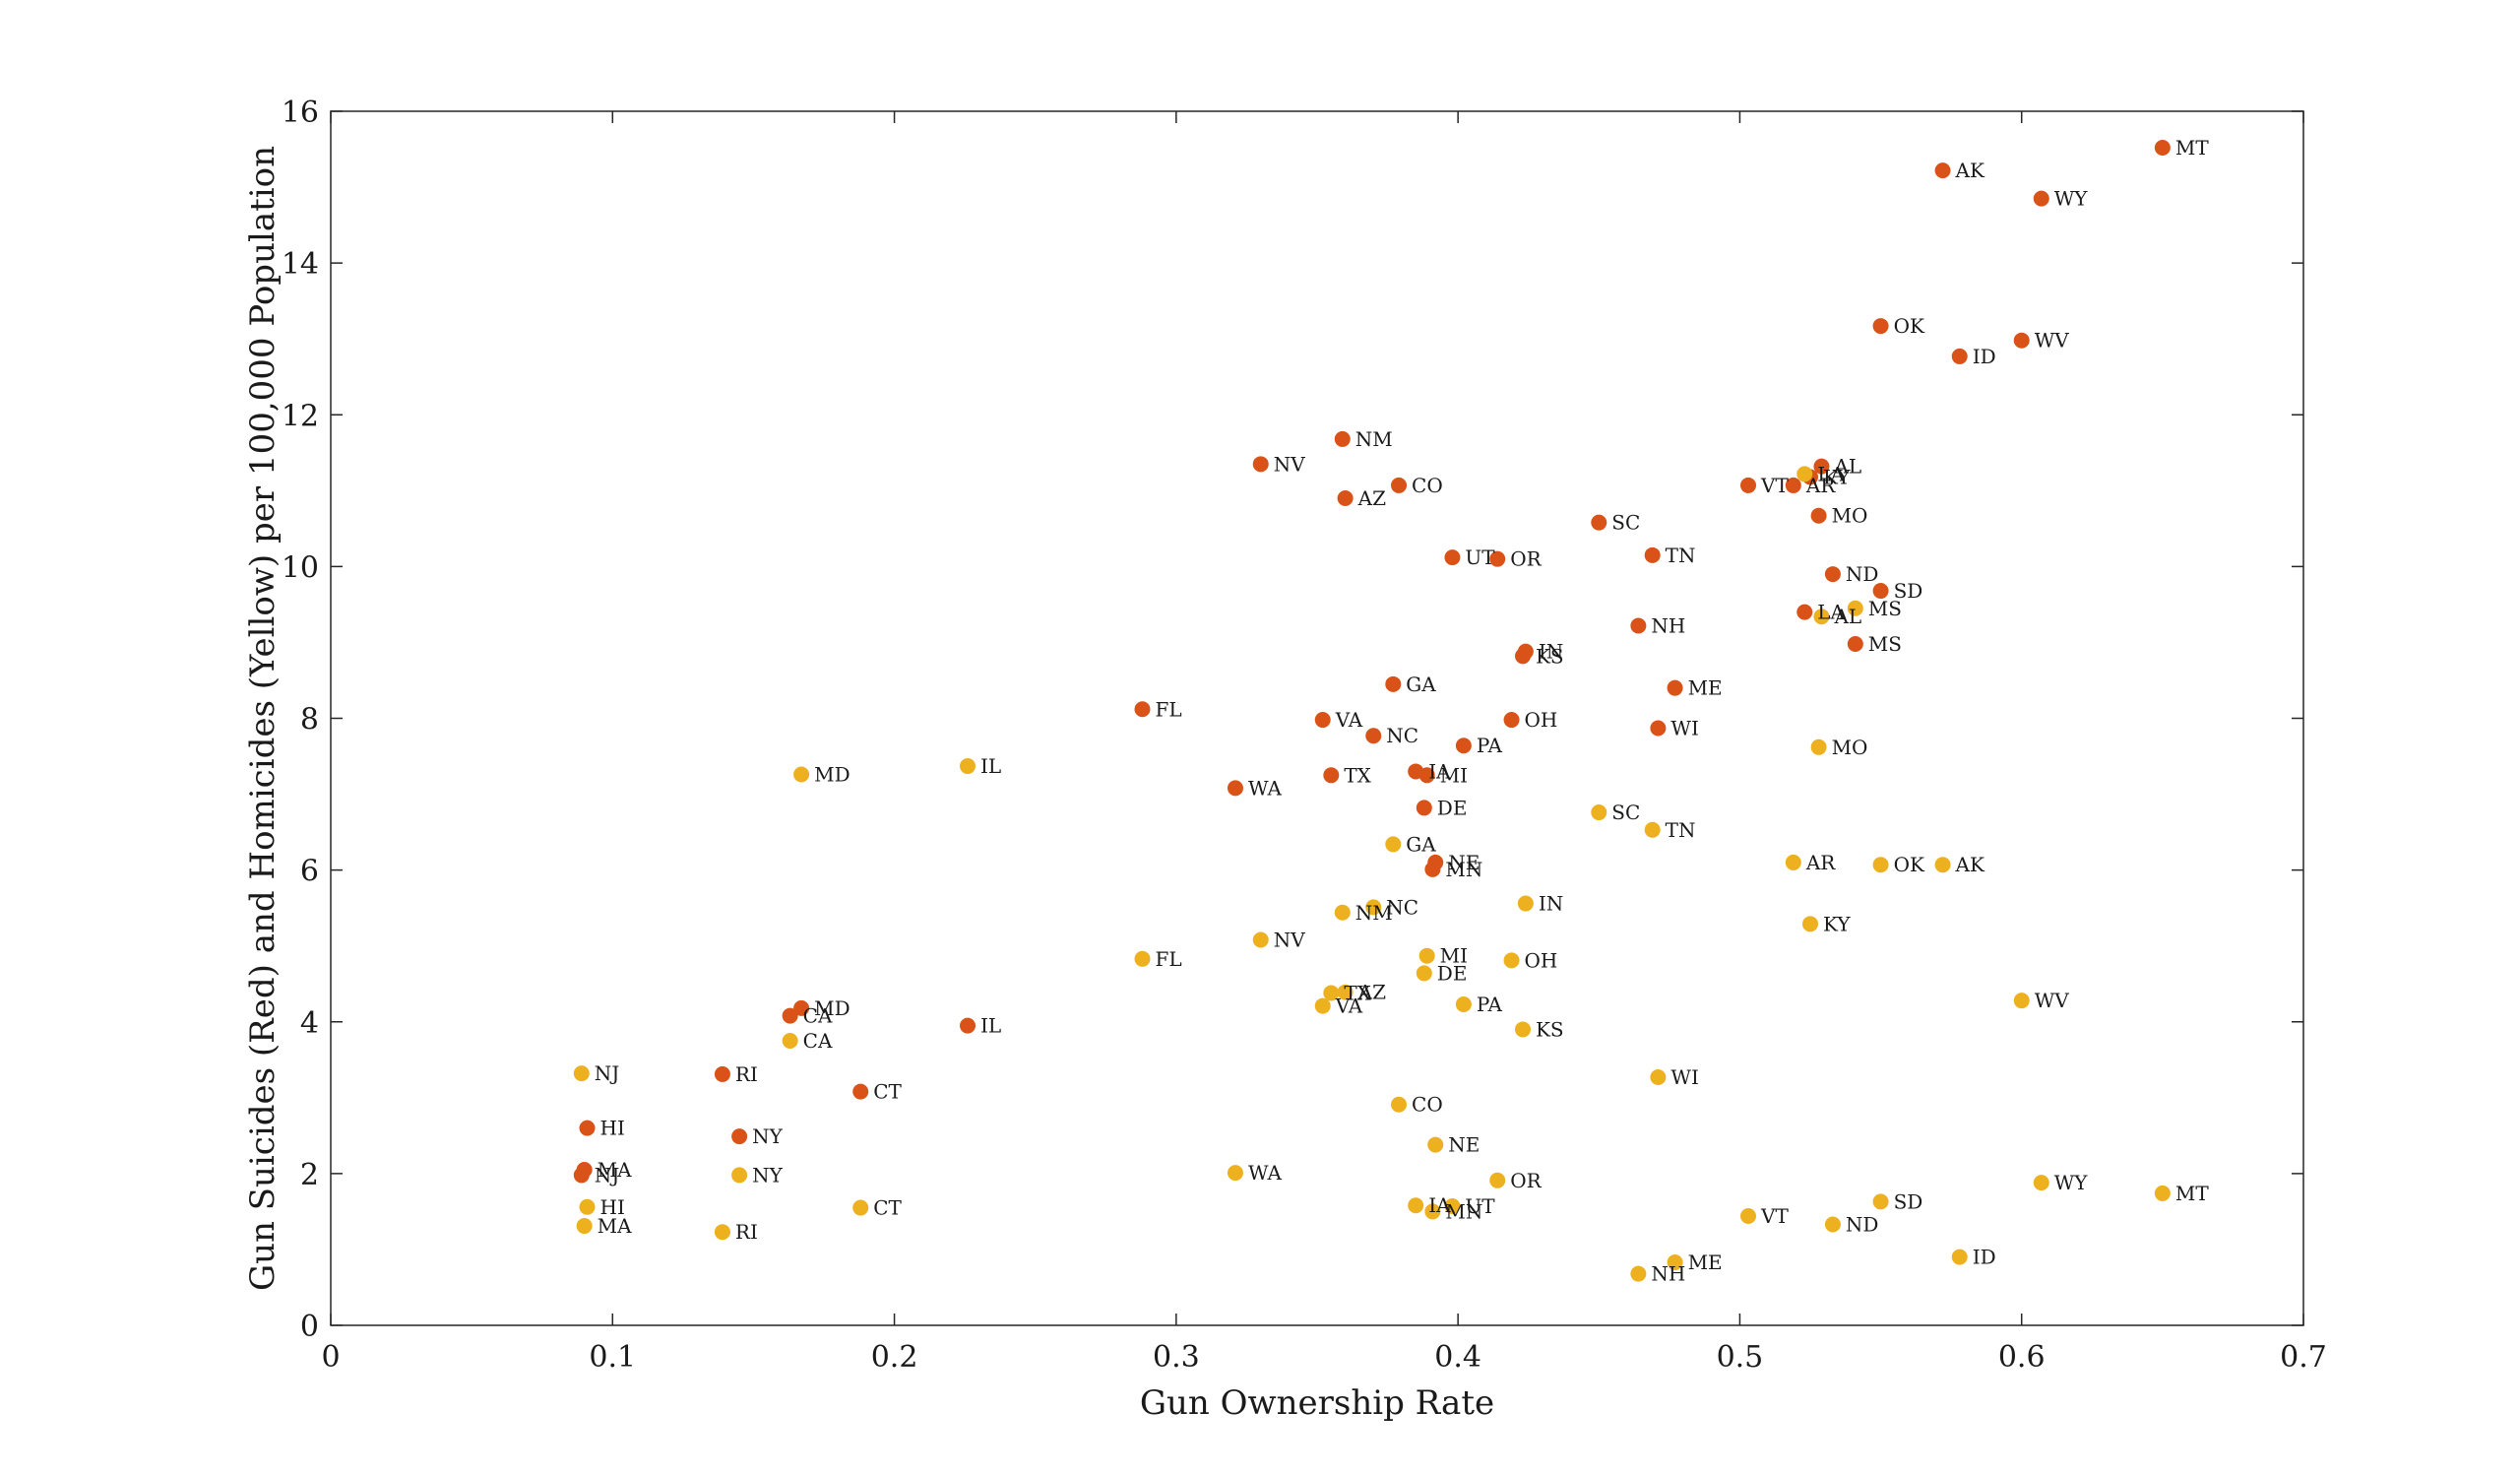  What do you see at coordinates (1490, 745) in the screenshot?
I see `data-label: PA` at bounding box center [1490, 745].